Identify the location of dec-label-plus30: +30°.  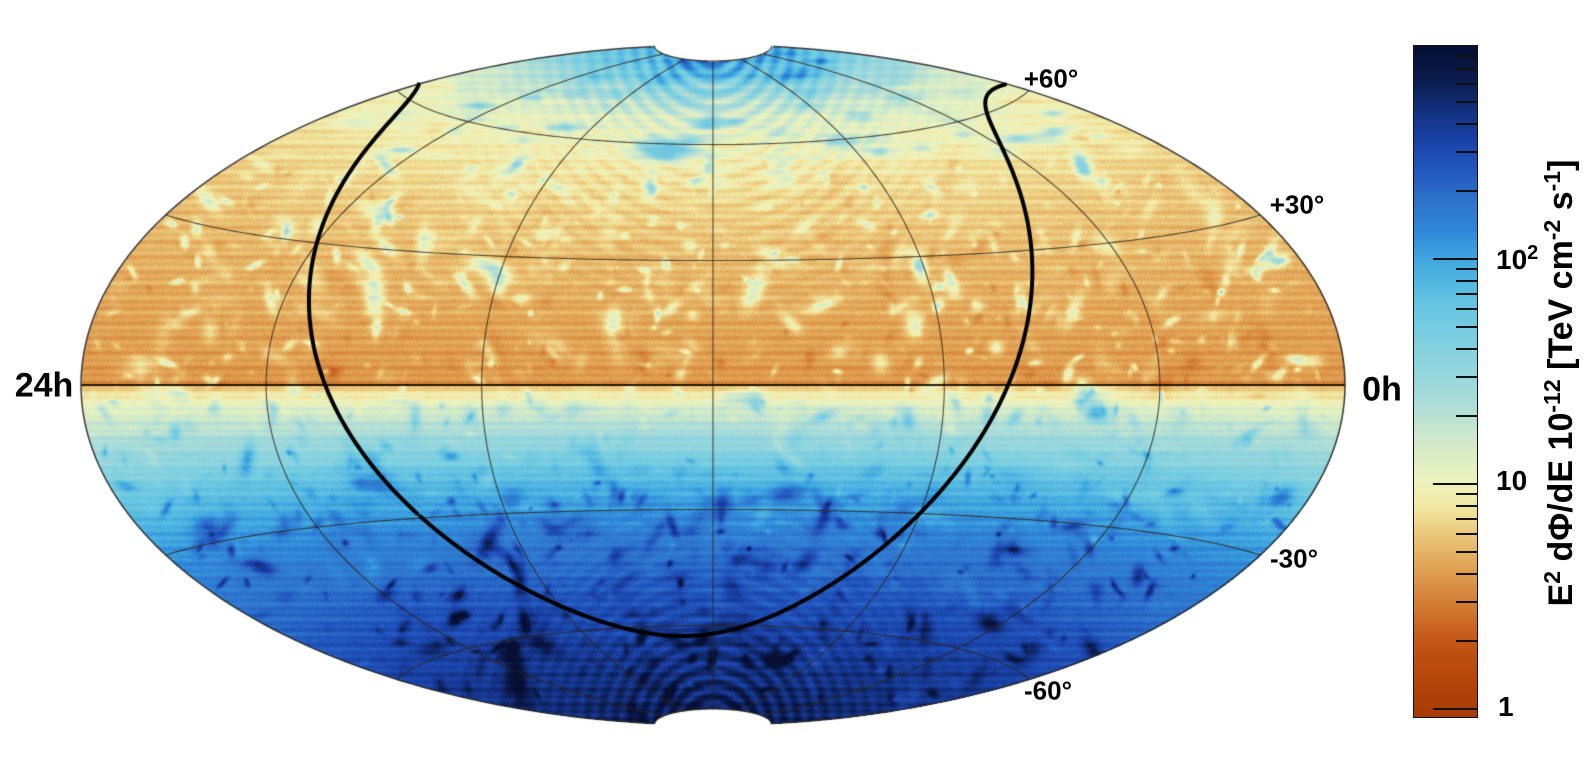
(1297, 204).